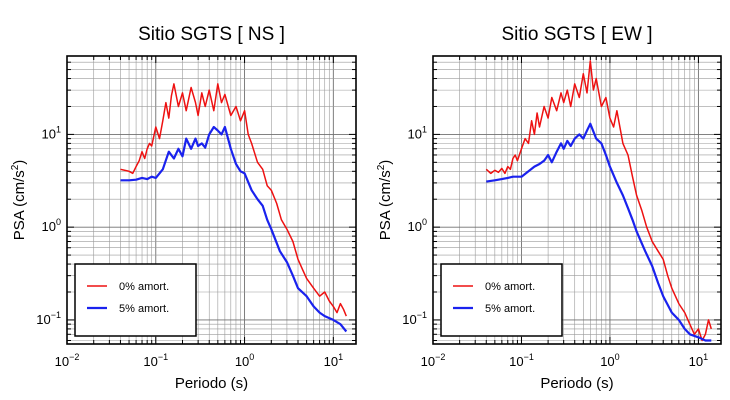  What do you see at coordinates (211, 34) in the screenshot?
I see `chart-title: Sitio SGTS [ NS ]` at bounding box center [211, 34].